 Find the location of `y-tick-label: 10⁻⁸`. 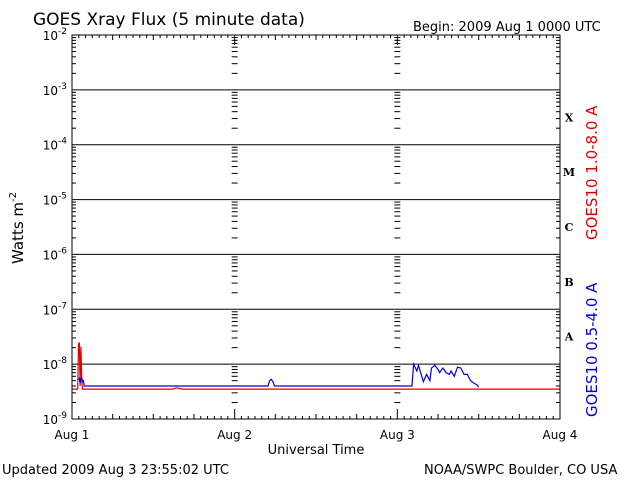

y-tick-label: 10⁻⁸ is located at coordinates (55, 364).